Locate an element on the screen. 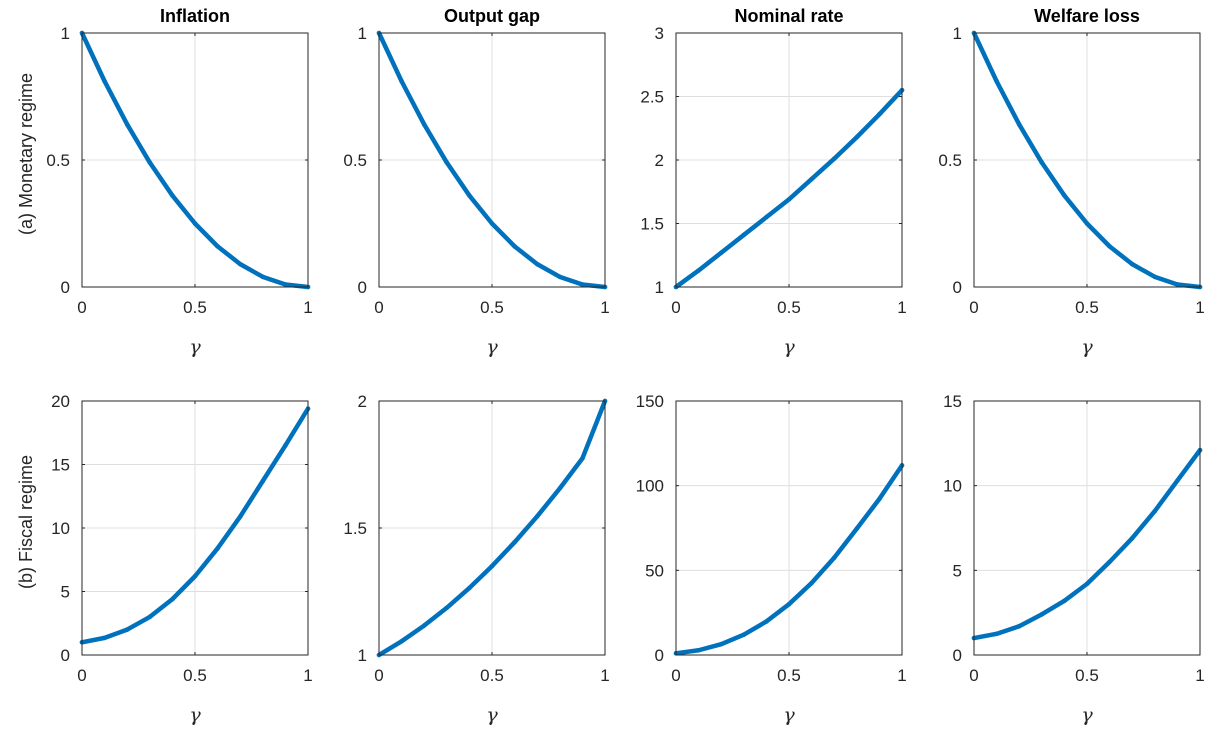  y-tick-label: 1.5 is located at coordinates (652, 224).